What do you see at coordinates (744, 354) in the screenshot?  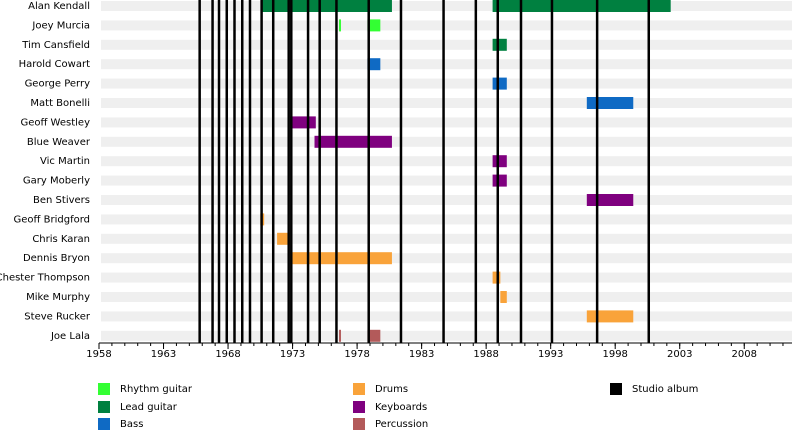 I see `x-tick-label: 2008` at bounding box center [744, 354].